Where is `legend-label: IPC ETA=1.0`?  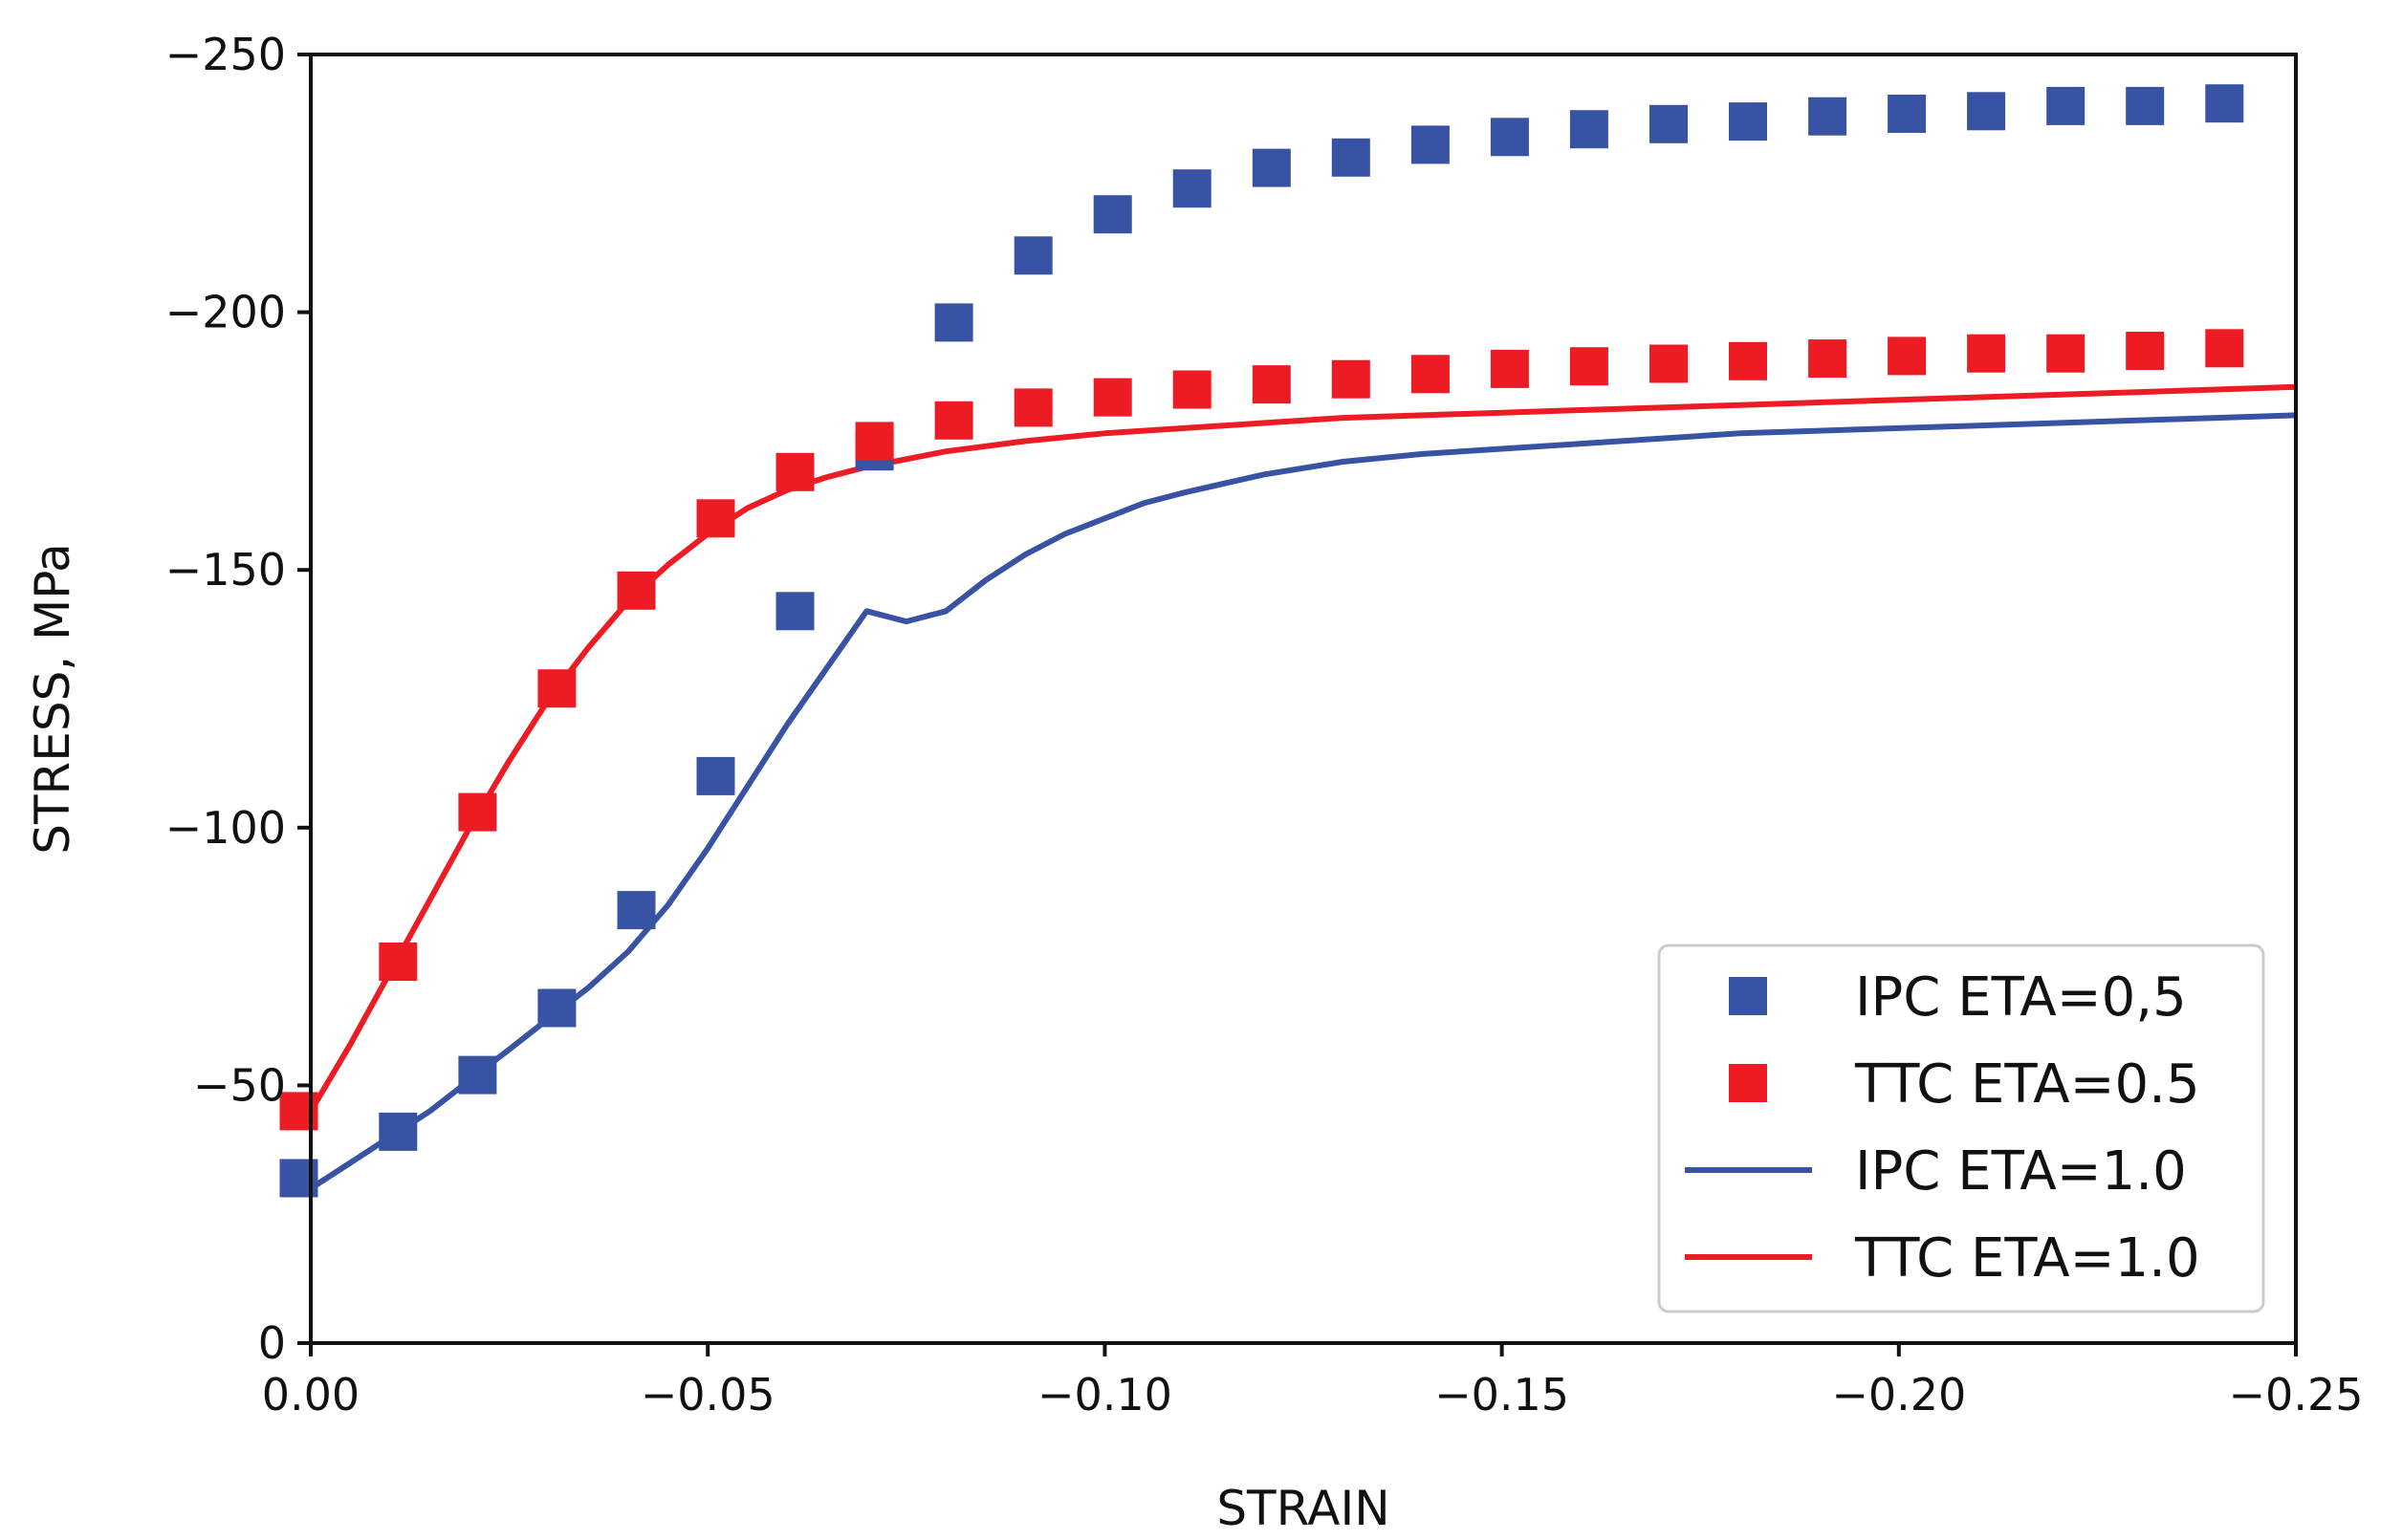
legend-label: IPC ETA=1.0 is located at coordinates (2021, 1171).